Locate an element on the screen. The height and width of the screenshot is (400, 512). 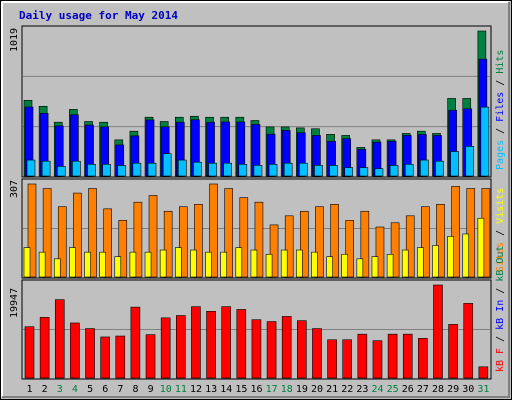
day-label: 22 is located at coordinates (347, 389).